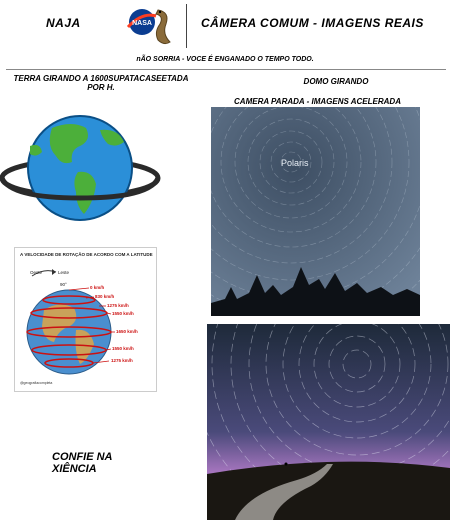 The width and height of the screenshot is (450, 520). What do you see at coordinates (312, 23) in the screenshot?
I see `header-right-title: CÂMERA COMUM - IMAGENS REAIS` at bounding box center [312, 23].